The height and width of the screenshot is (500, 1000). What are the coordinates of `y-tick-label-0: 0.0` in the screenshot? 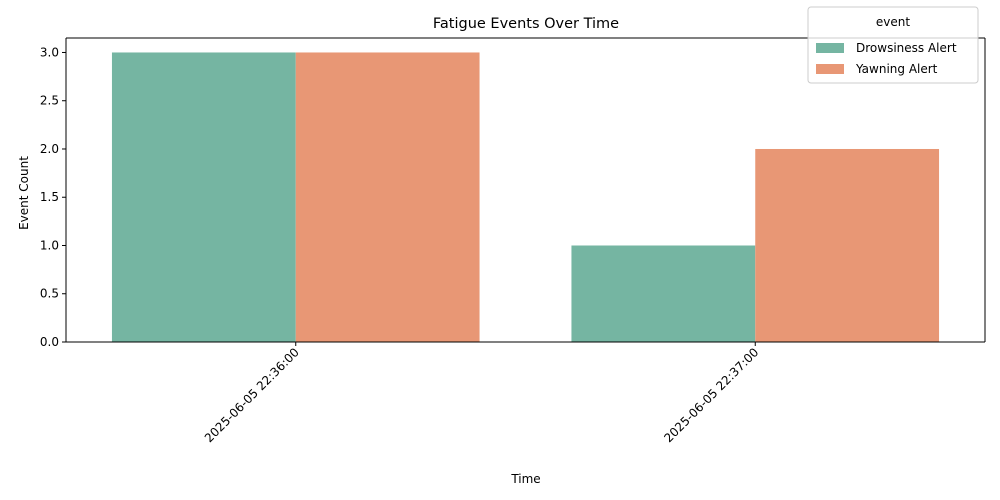 It's located at (49, 342).